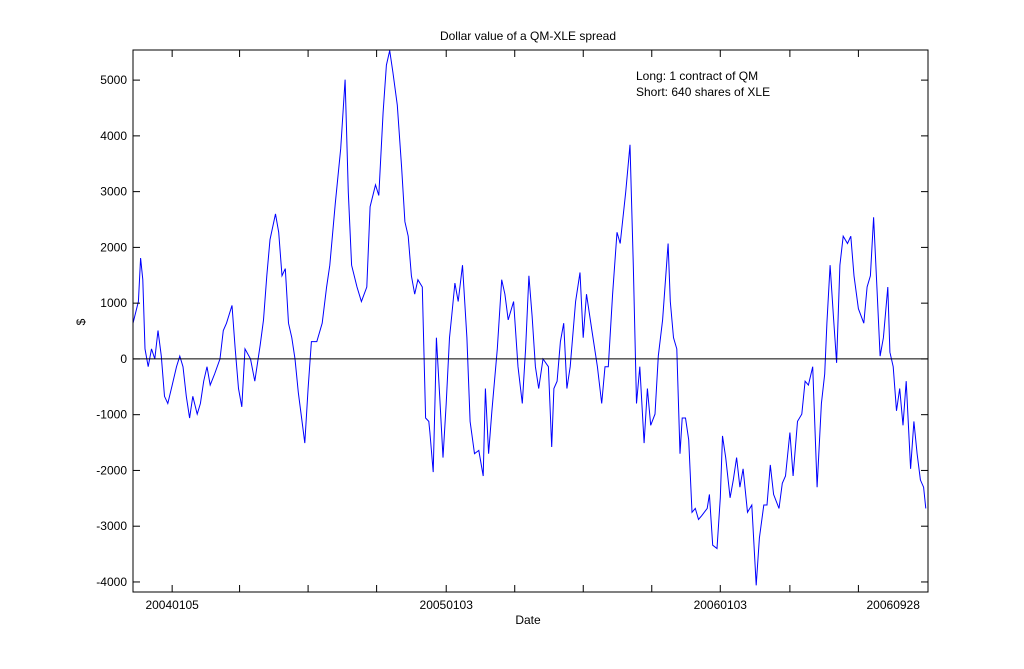 This screenshot has height=669, width=1024. What do you see at coordinates (703, 92) in the screenshot?
I see `annotation-short: Short: 640 shares of XLE` at bounding box center [703, 92].